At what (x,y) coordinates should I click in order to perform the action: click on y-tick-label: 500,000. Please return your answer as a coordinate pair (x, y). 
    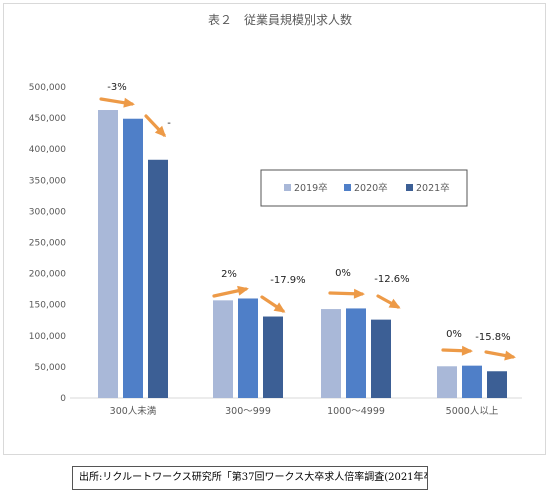
    Looking at the image, I should click on (47, 88).